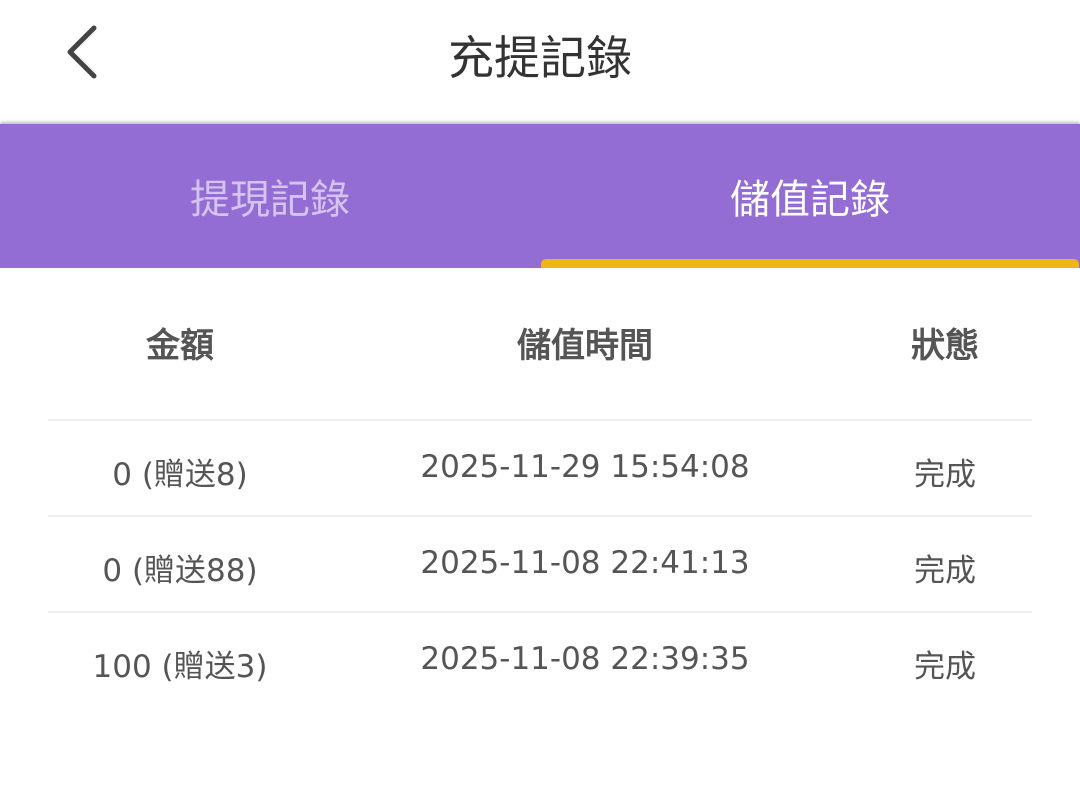 Image resolution: width=1080 pixels, height=804 pixels. Describe the element at coordinates (585, 467) in the screenshot. I see `time-cell: 2025-11-29 15:54:08` at that location.